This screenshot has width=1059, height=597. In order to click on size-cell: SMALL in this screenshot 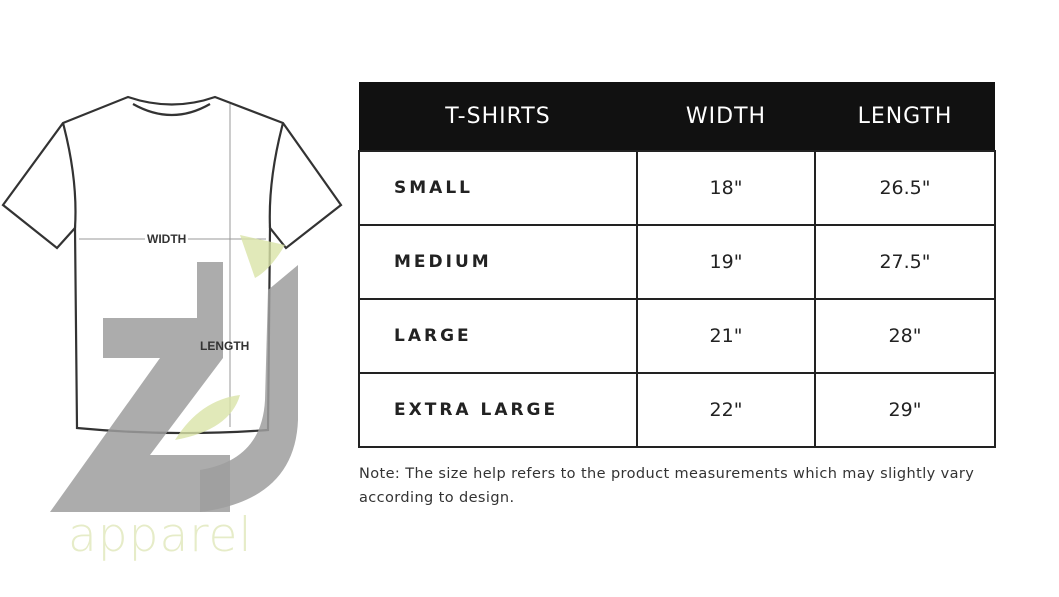, I will do `click(498, 188)`.